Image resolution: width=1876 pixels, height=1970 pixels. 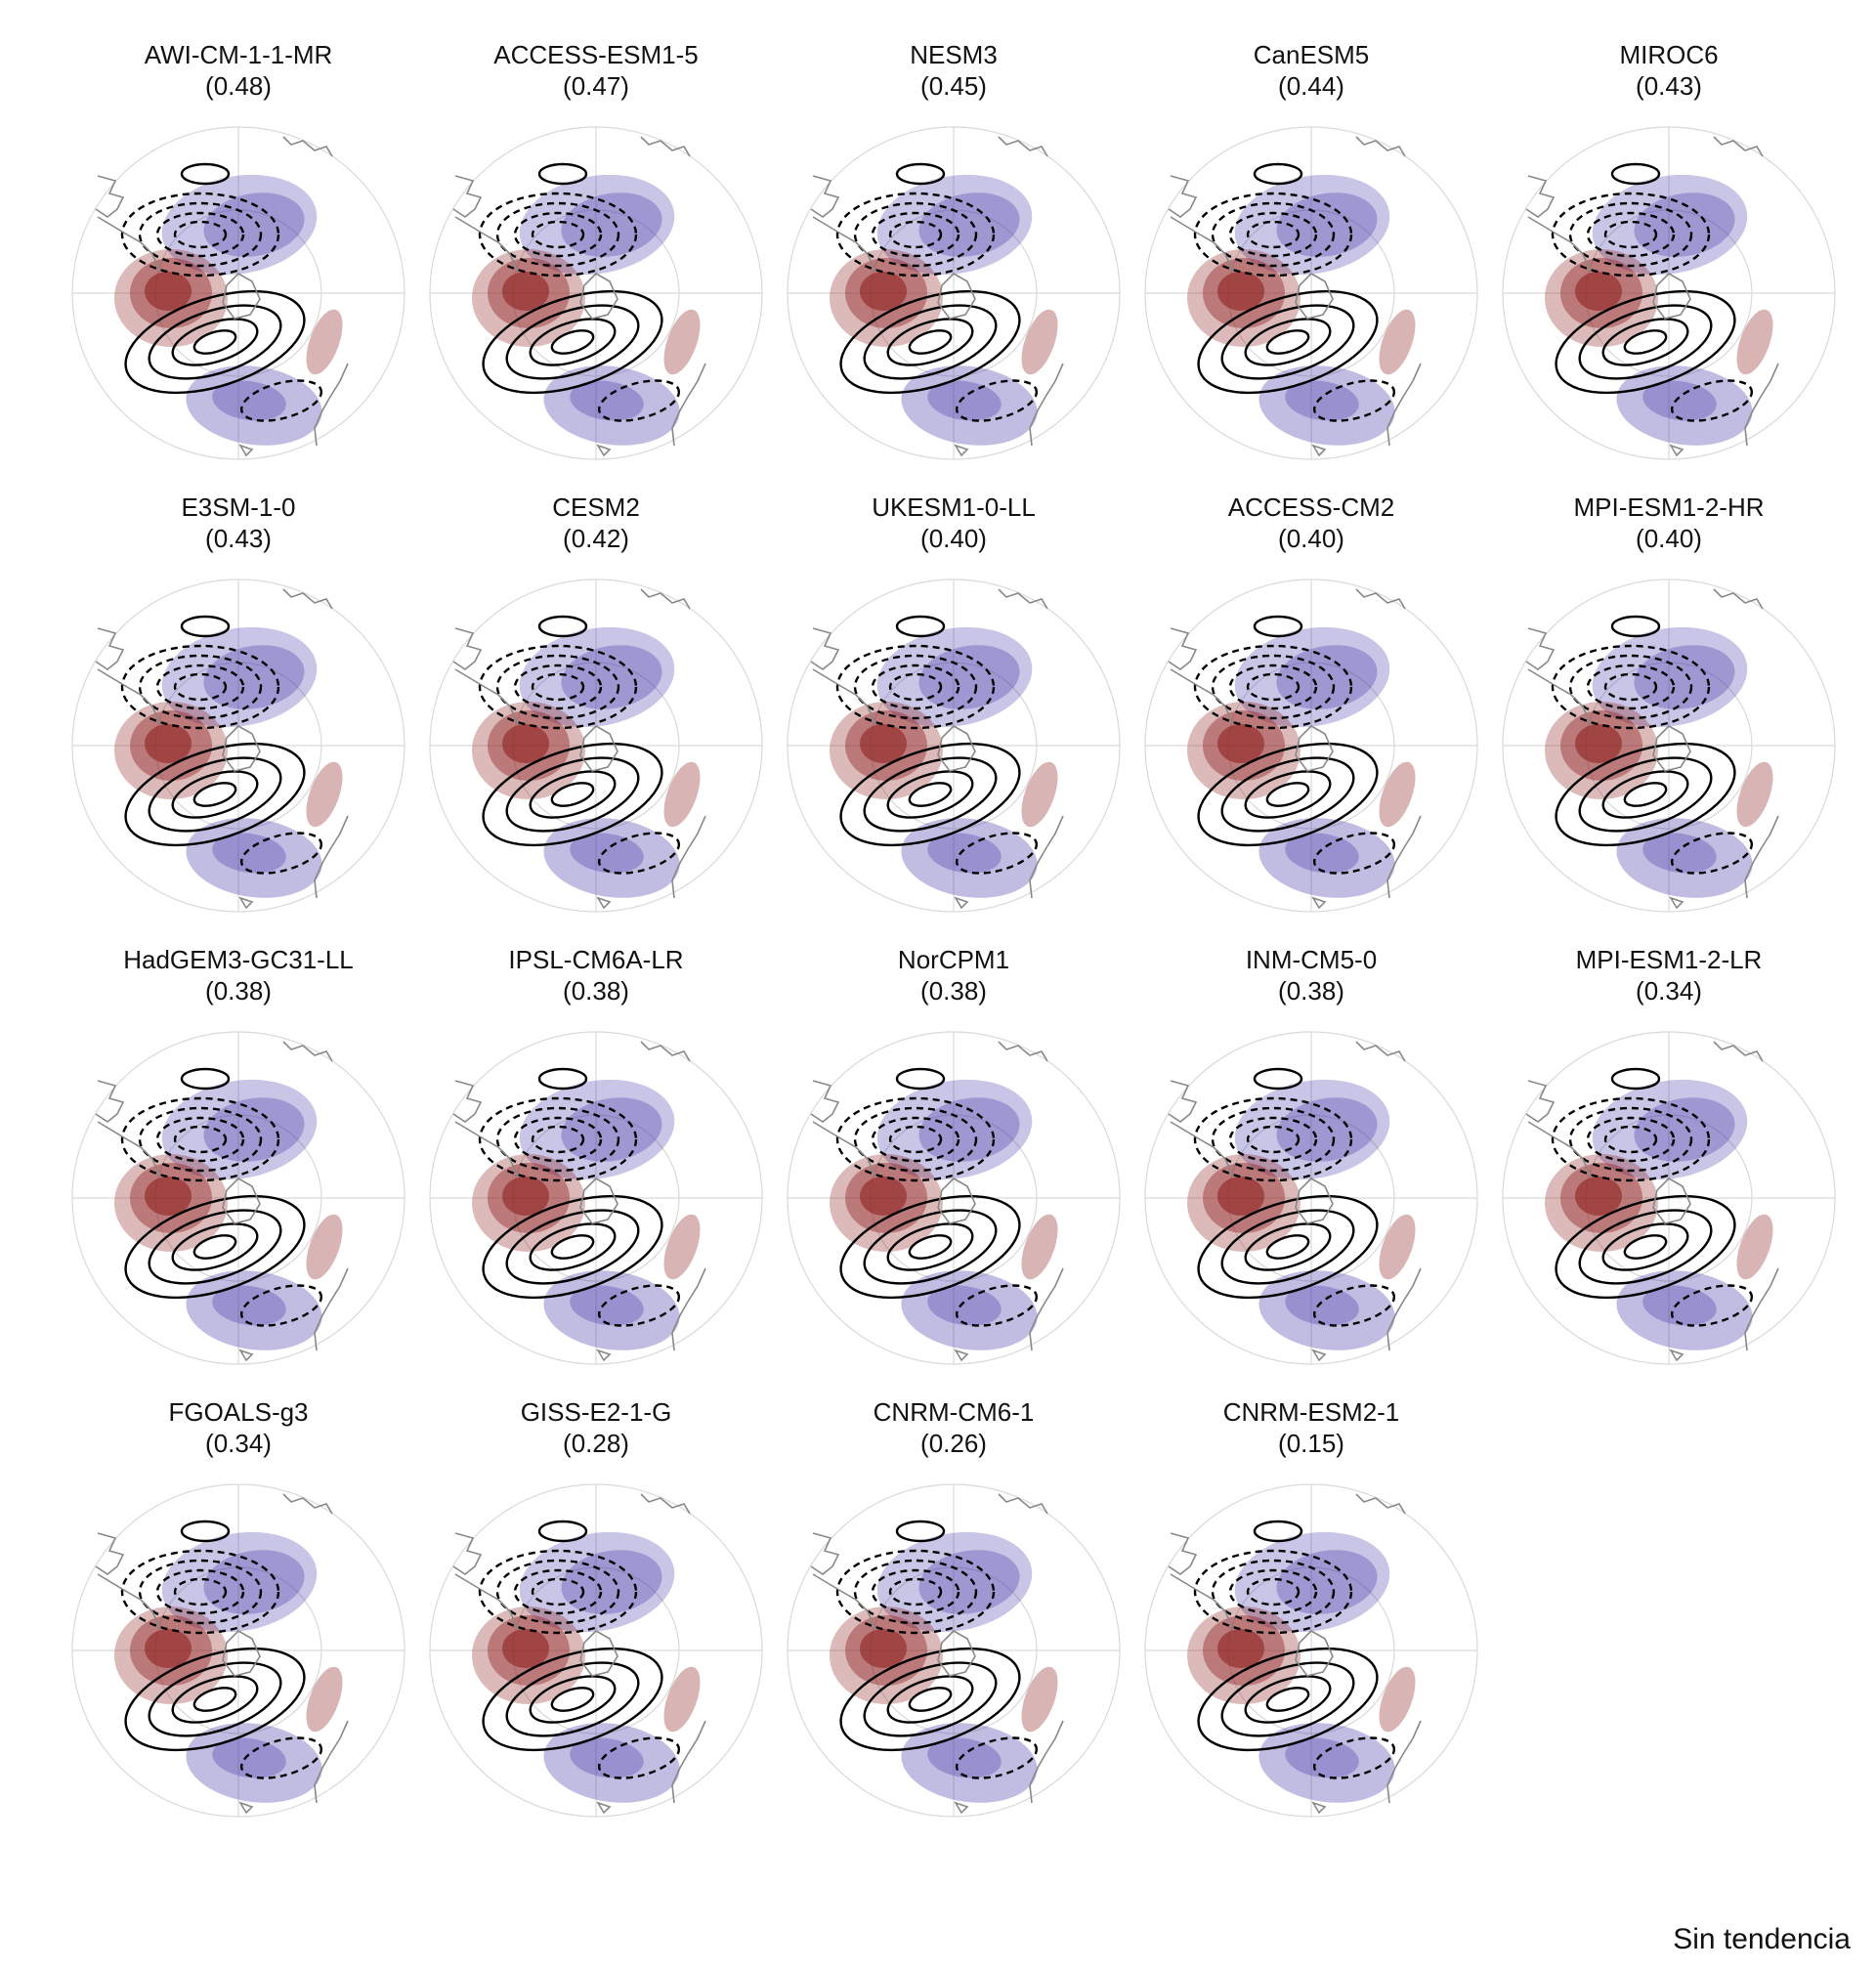 I want to click on model-panel: ACCESS-CM2 (0.40), so click(x=1311, y=716).